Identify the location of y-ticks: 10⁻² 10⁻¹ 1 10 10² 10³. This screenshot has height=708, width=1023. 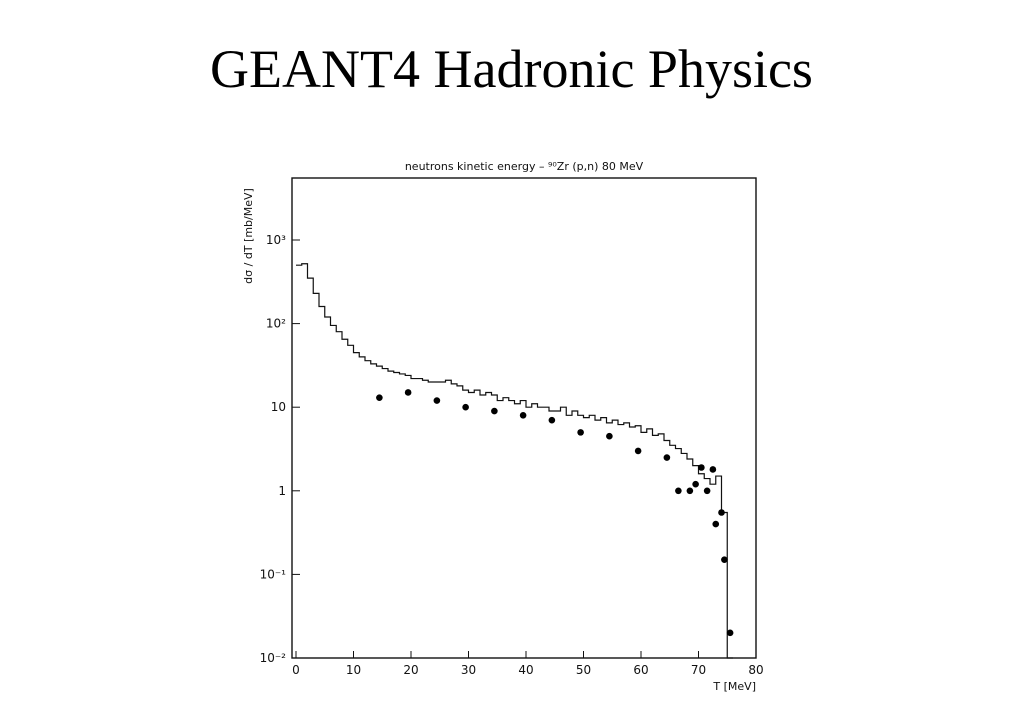
(280, 449).